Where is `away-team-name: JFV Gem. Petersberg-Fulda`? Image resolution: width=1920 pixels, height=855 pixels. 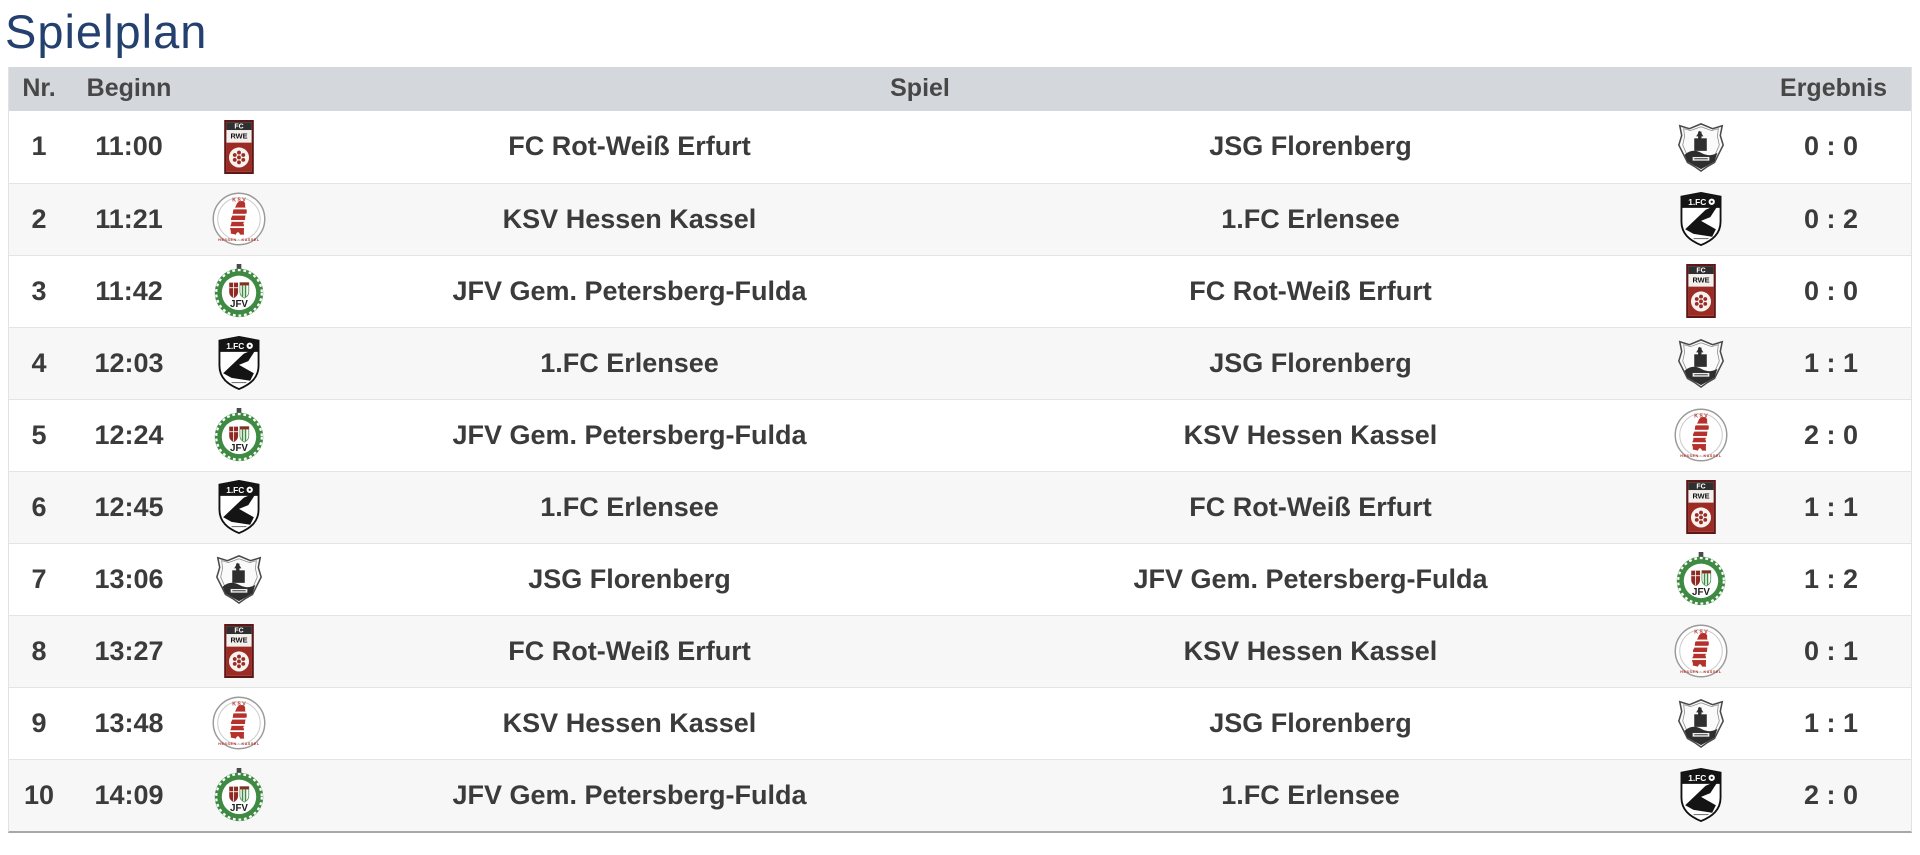
away-team-name: JFV Gem. Petersberg-Fulda is located at coordinates (1310, 578).